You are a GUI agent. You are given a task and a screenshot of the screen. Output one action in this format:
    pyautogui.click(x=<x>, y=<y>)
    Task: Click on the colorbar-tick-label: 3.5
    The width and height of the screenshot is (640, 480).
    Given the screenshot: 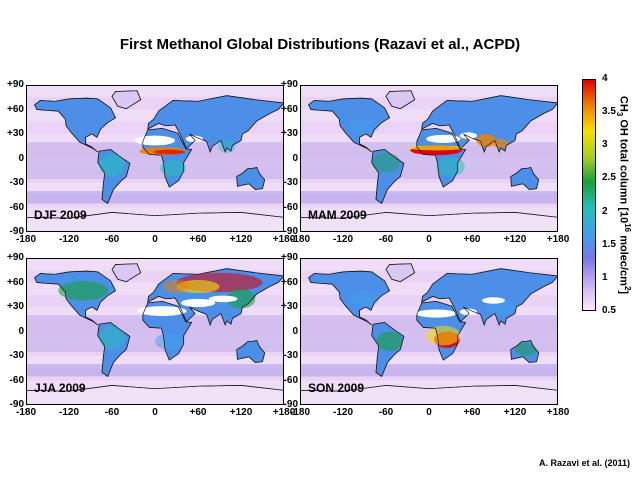 What is the action you would take?
    pyautogui.click(x=609, y=112)
    